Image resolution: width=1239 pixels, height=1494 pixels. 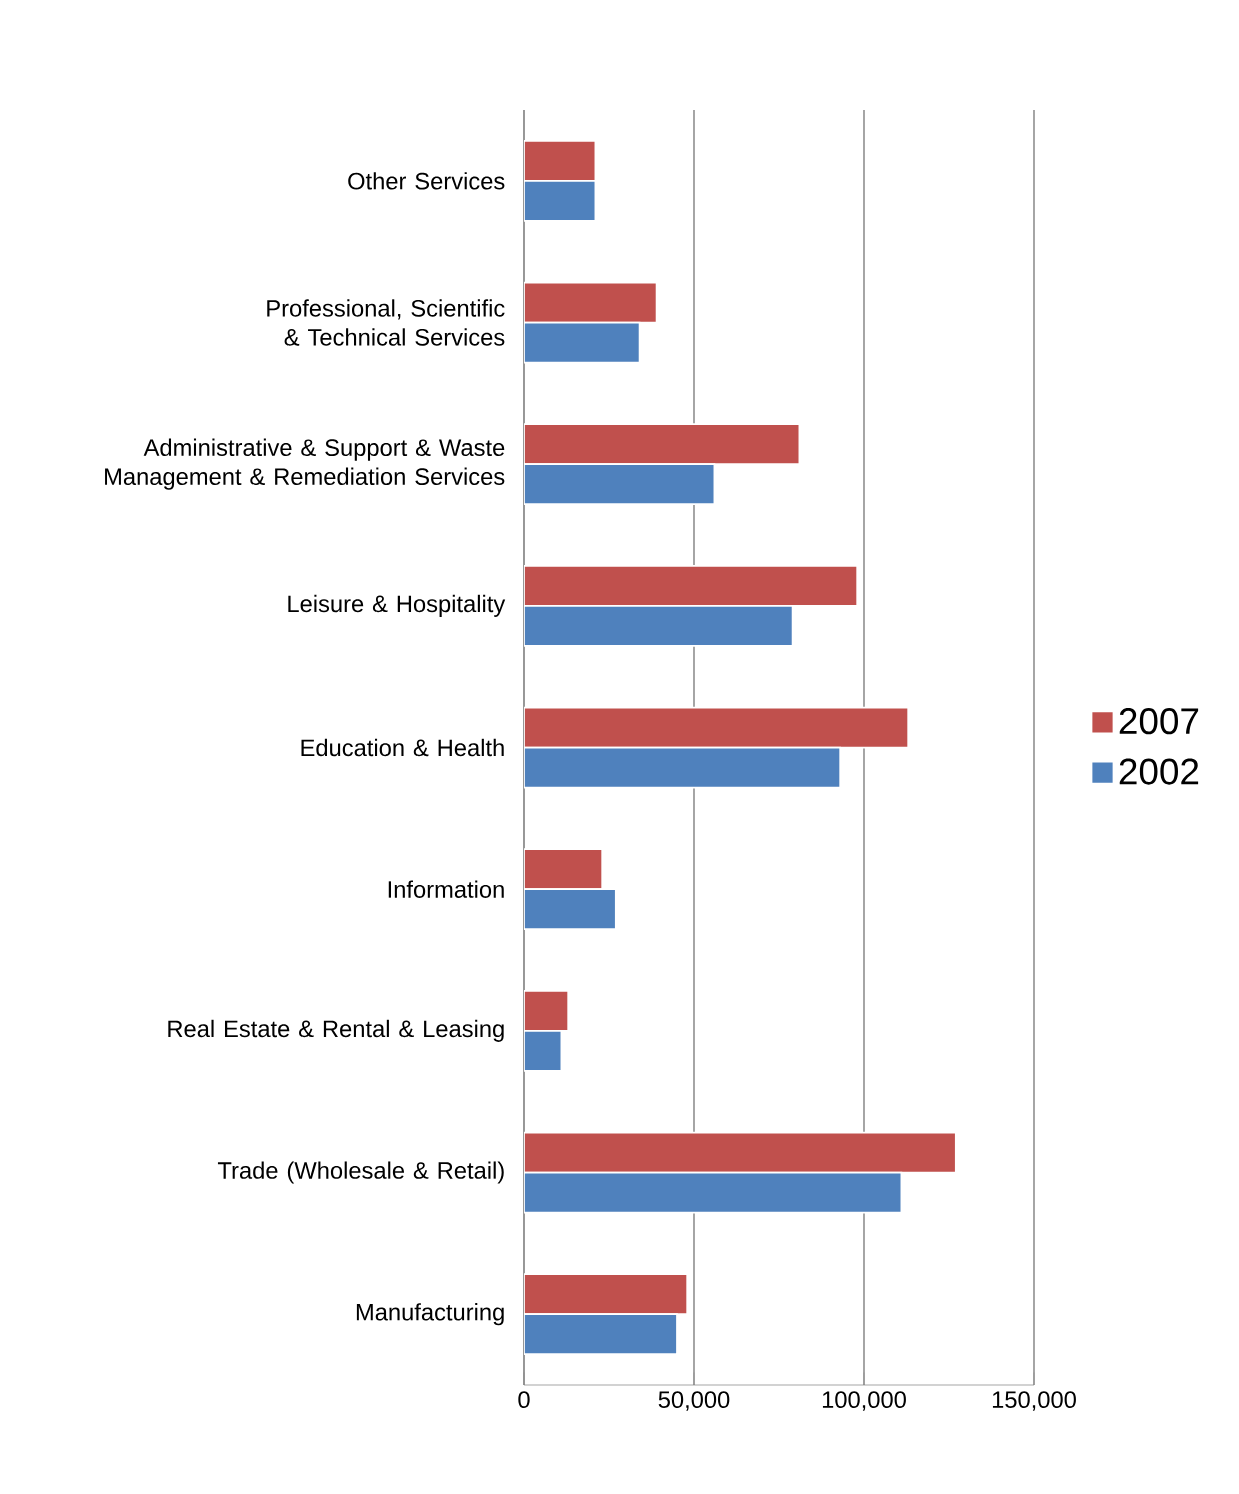 What do you see at coordinates (1034, 1401) in the screenshot?
I see `x-tick-label: 150,000` at bounding box center [1034, 1401].